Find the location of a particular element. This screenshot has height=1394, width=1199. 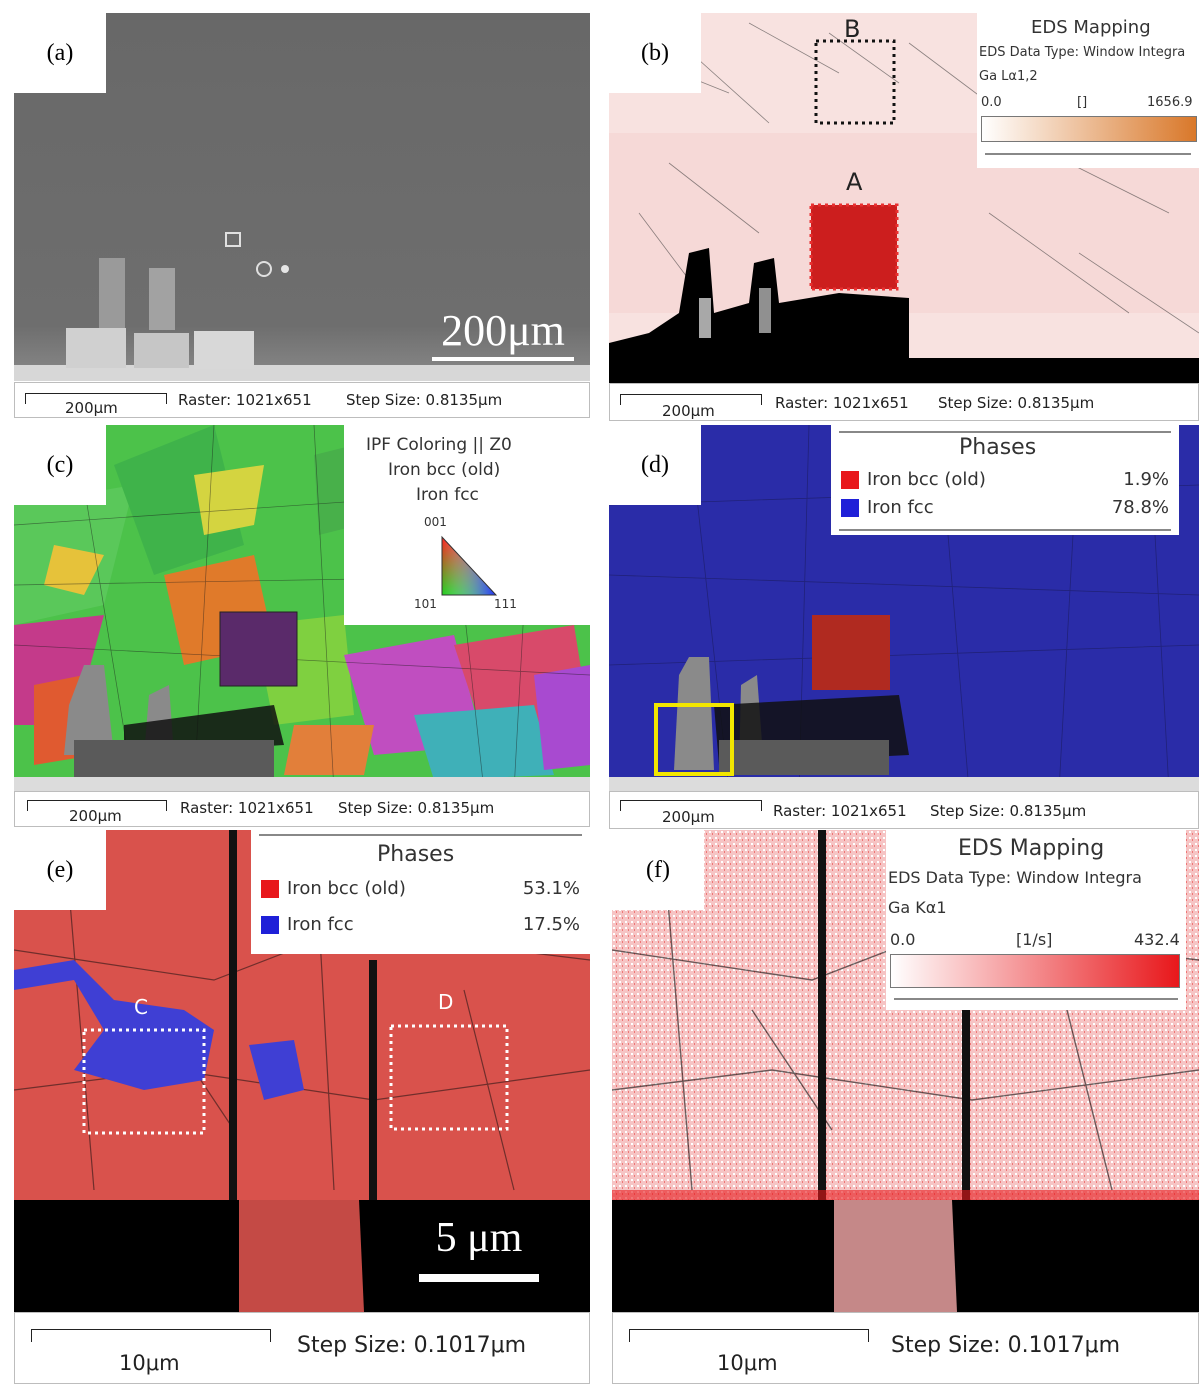

legend-line1: IPF Coloring || Z0 is located at coordinates (439, 445).